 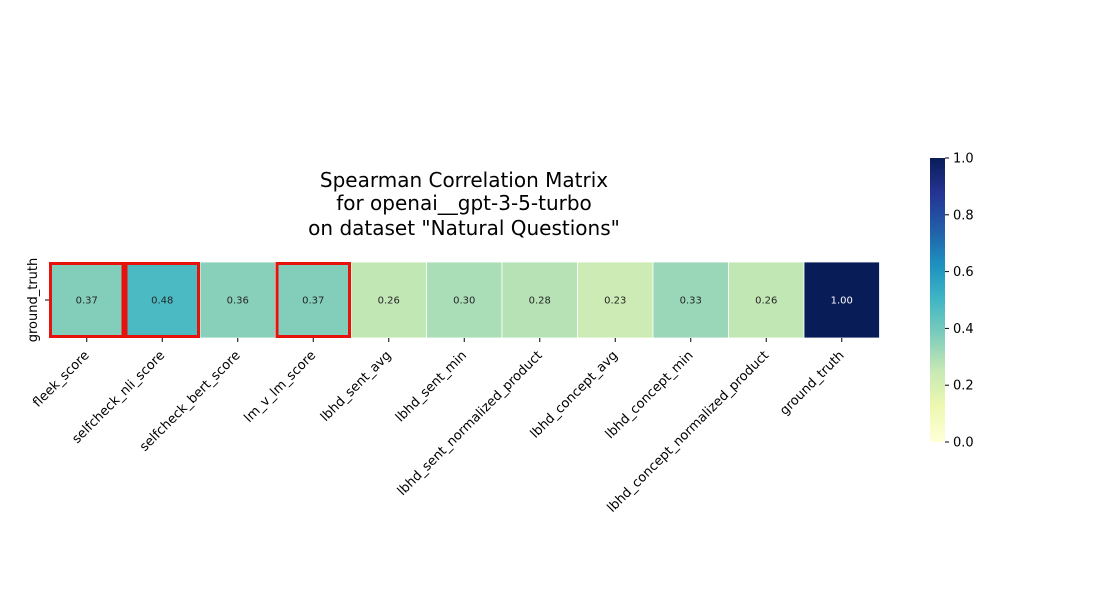 I want to click on cell-value-label-lbhd_sent_avg: 0.26, so click(x=389, y=301).